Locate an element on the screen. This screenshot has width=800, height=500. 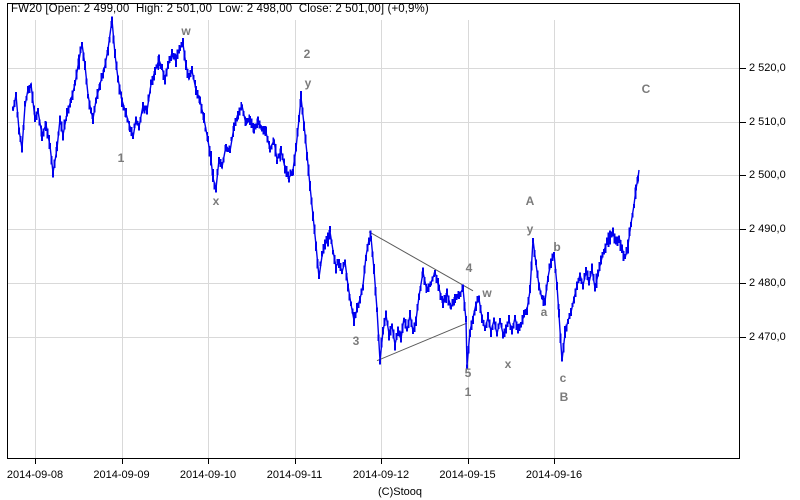
y-axis-label: 2 490,0 is located at coordinates (767, 229).